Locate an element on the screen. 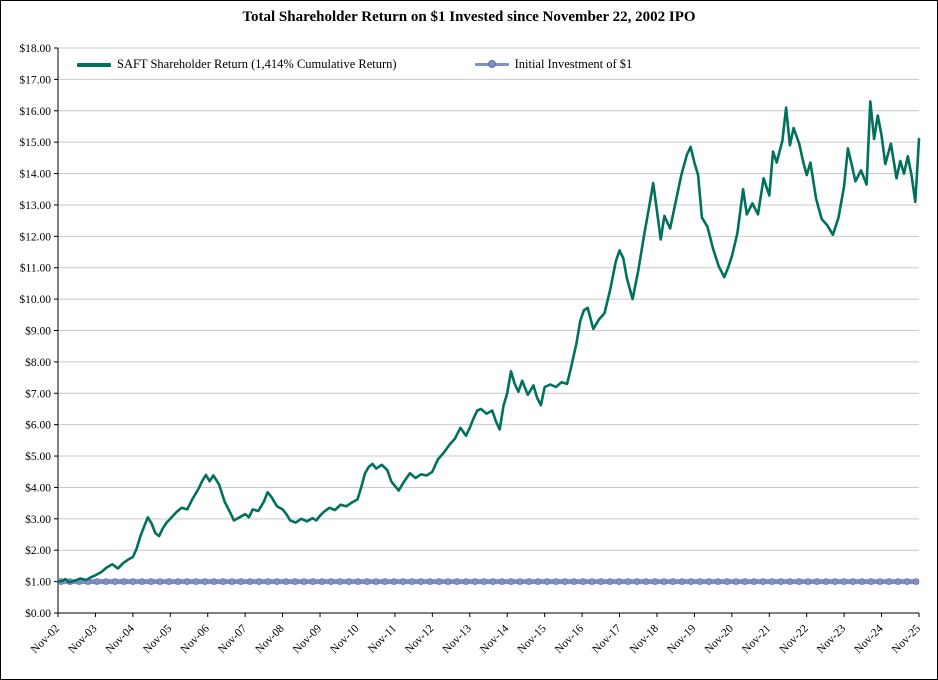  svg-text: $2.00 is located at coordinates (38, 550).